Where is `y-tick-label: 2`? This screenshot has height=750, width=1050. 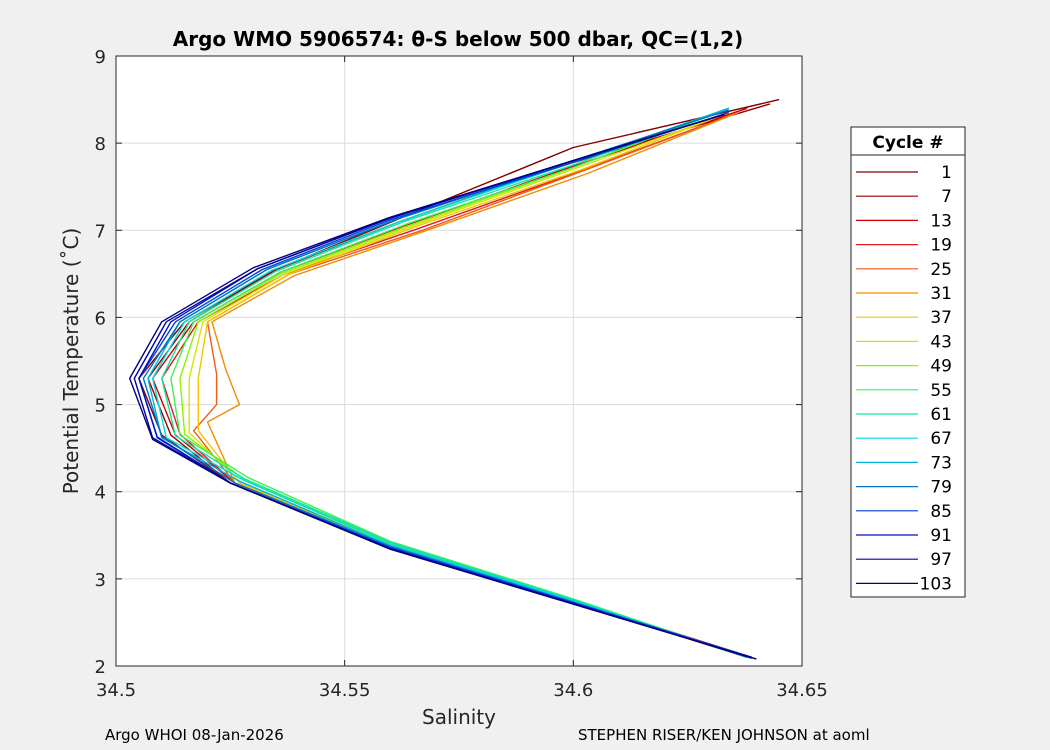 y-tick-label: 2 is located at coordinates (100, 667).